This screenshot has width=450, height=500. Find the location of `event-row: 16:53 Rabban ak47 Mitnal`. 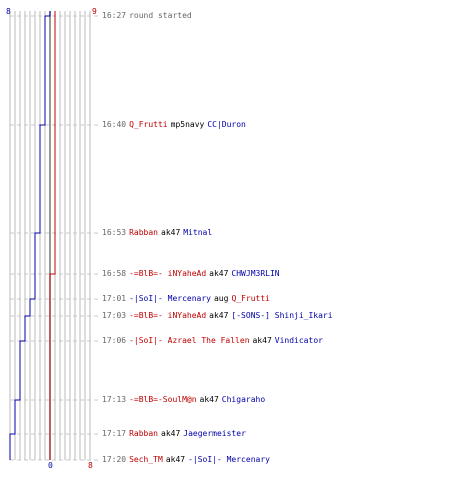

event-row: 16:53 Rabban ak47 Mitnal is located at coordinates (158, 233).